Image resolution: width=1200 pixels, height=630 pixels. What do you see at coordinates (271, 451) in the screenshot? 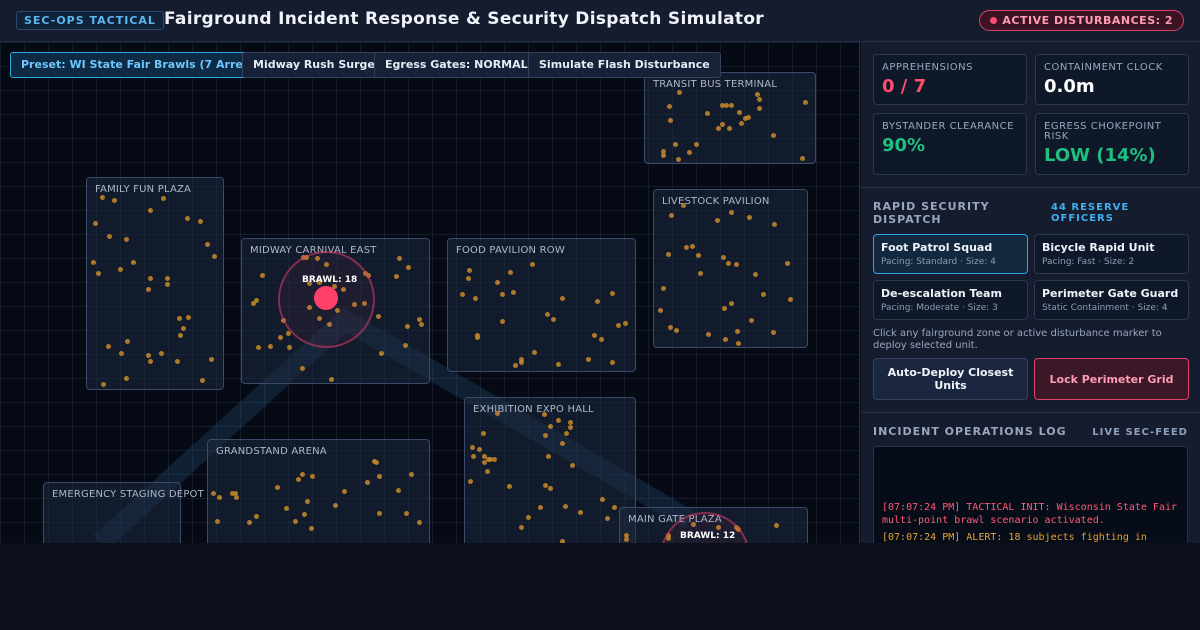
I see `zone-label: GRANDSTAND ARENA` at bounding box center [271, 451].